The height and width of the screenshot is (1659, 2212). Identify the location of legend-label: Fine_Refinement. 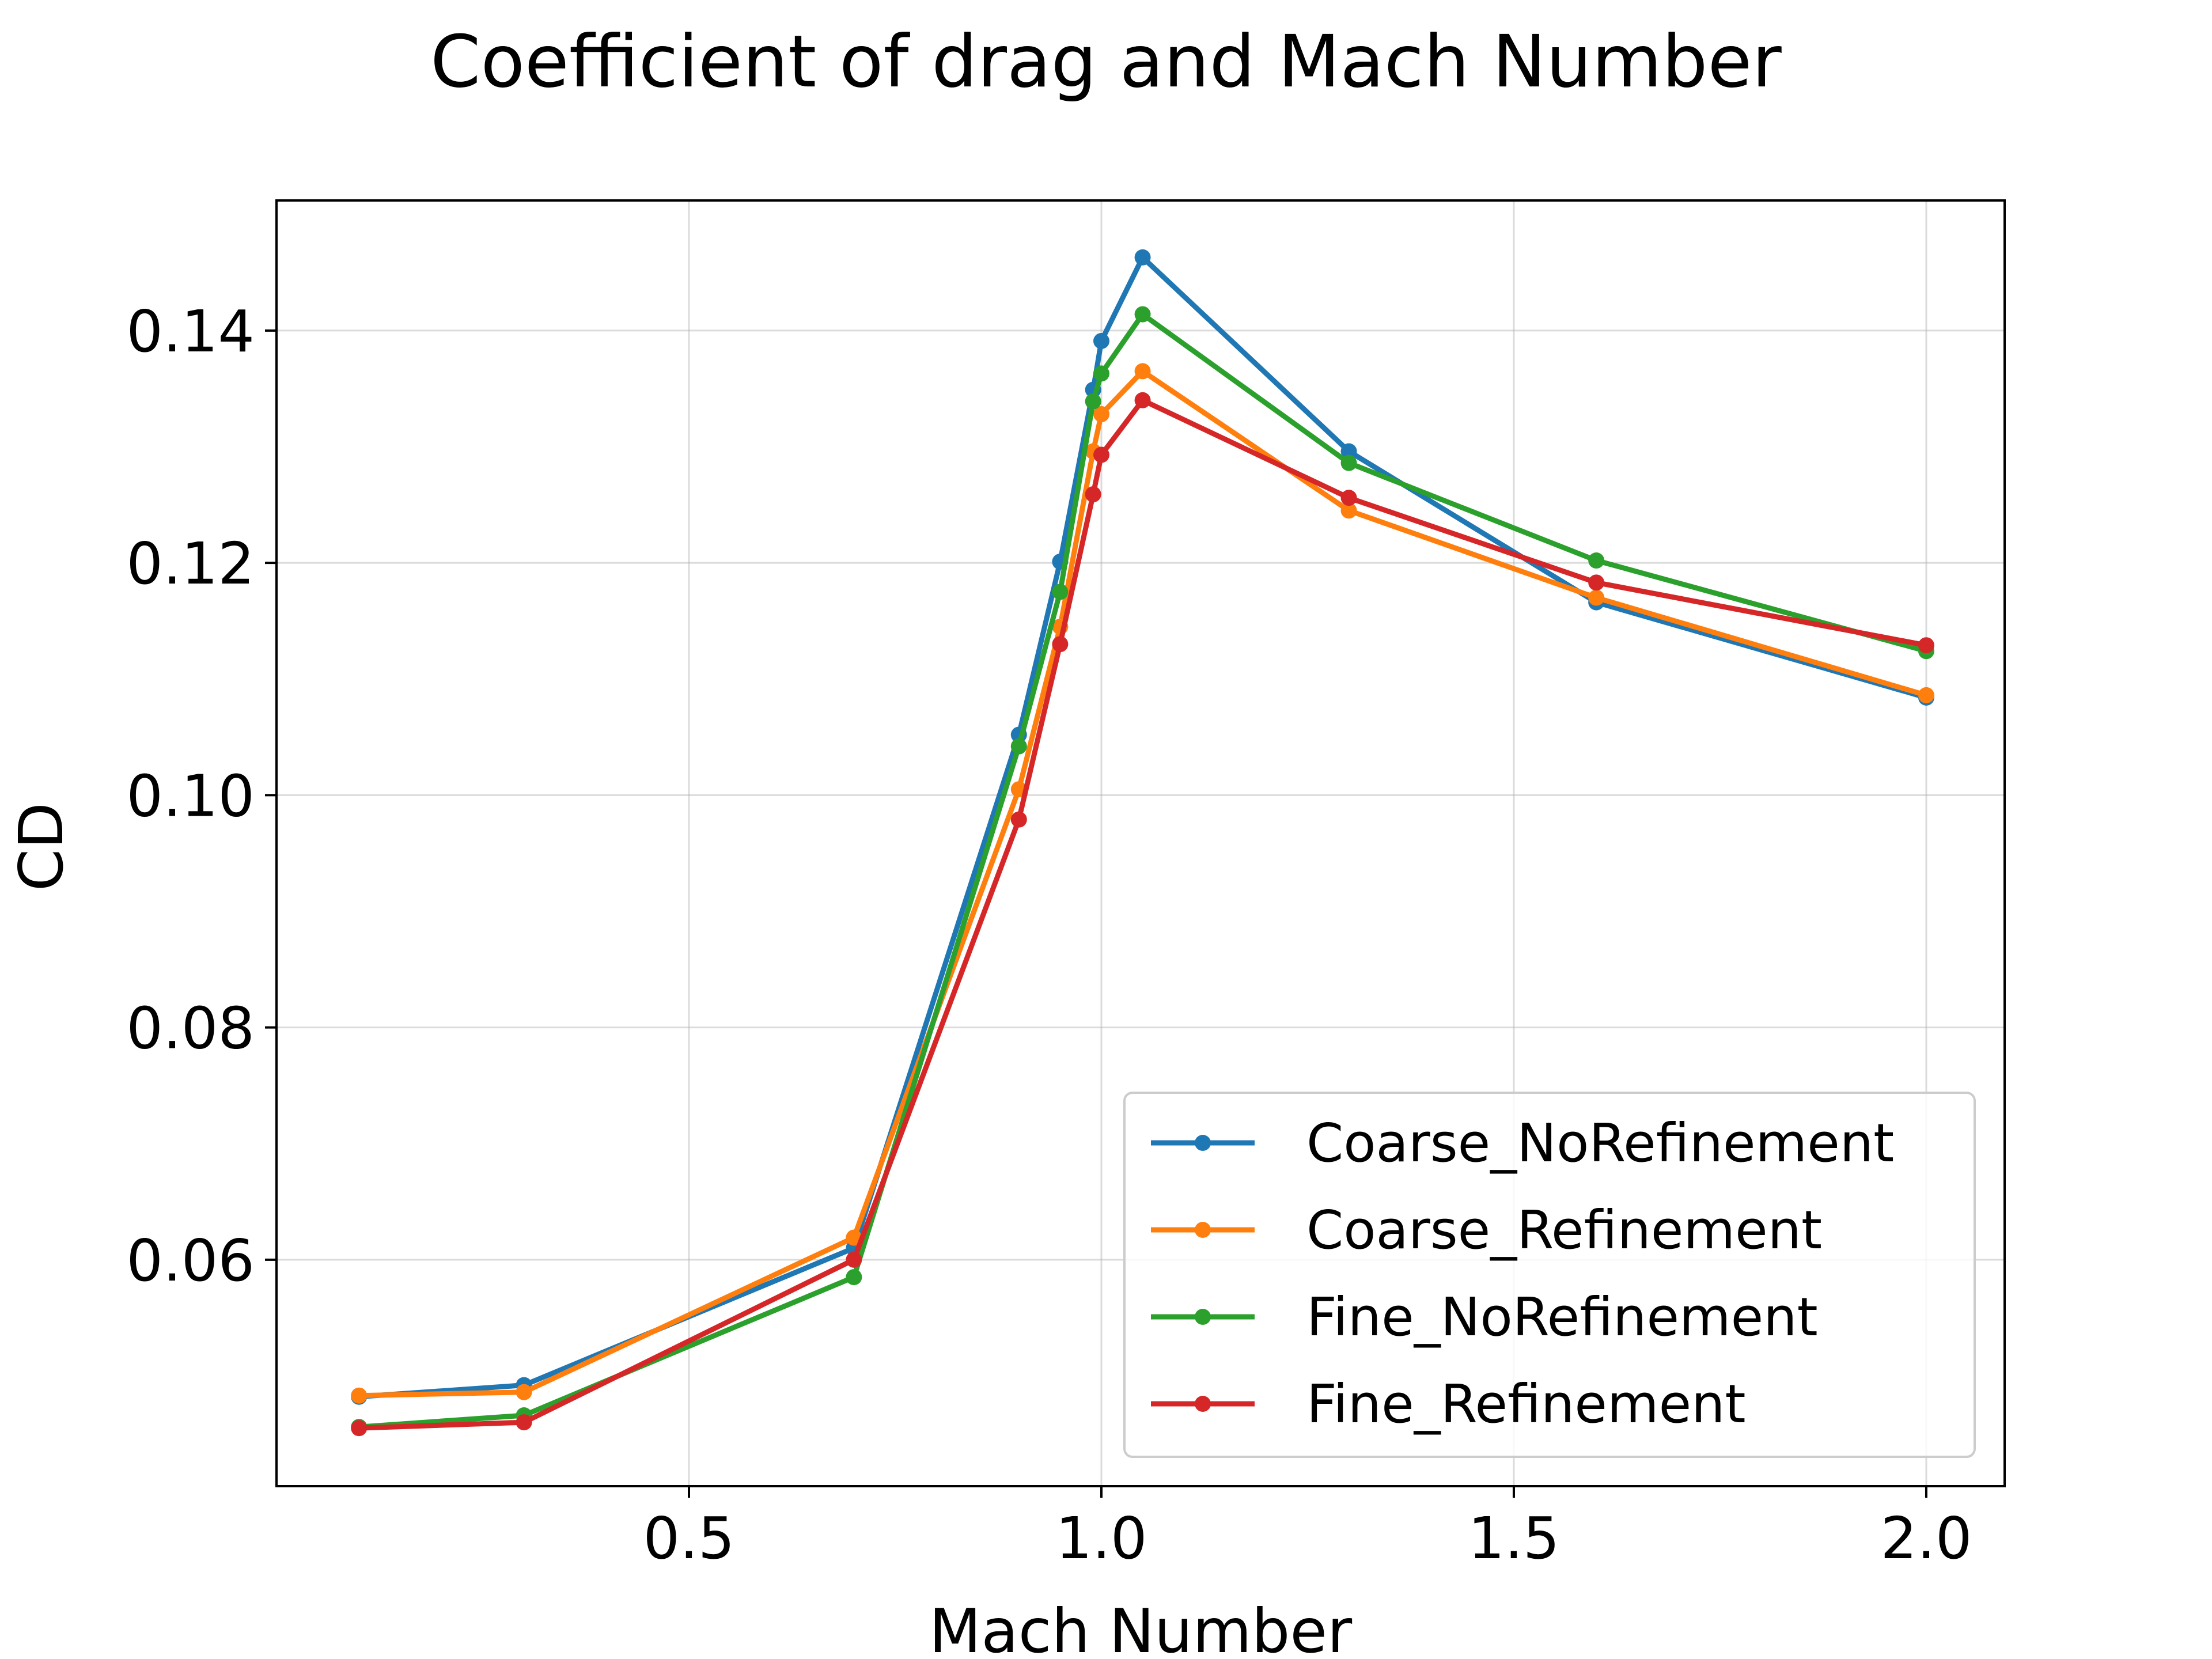
(1526, 1404).